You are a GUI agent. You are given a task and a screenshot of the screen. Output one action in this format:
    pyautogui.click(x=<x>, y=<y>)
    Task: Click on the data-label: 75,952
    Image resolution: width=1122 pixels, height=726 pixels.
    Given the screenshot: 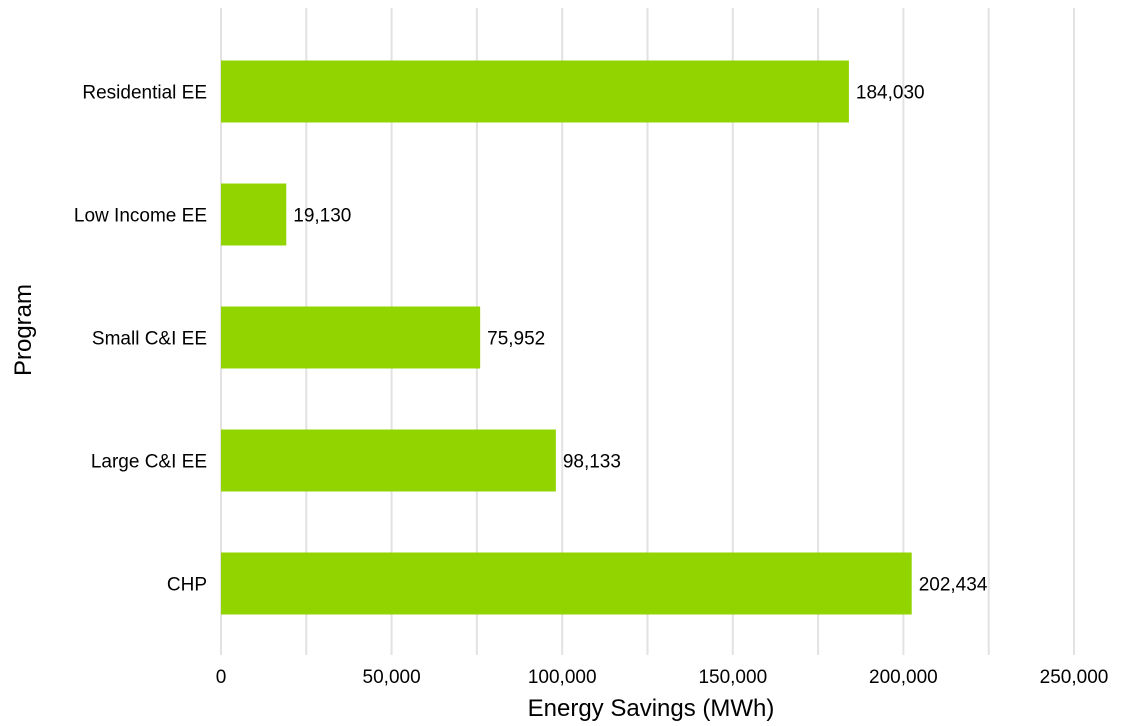 What is the action you would take?
    pyautogui.click(x=516, y=339)
    